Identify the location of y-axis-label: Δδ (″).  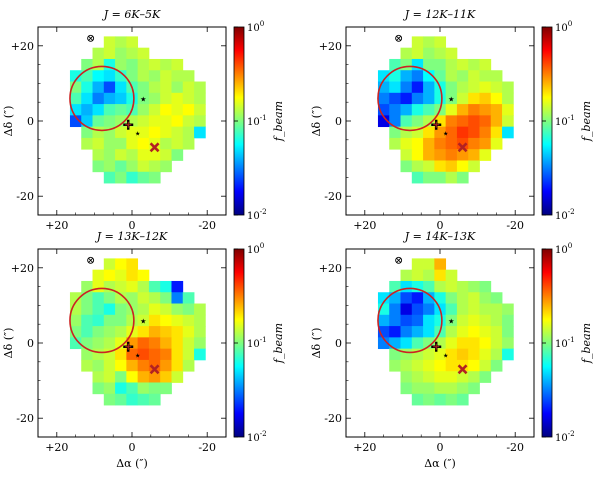
(8, 121).